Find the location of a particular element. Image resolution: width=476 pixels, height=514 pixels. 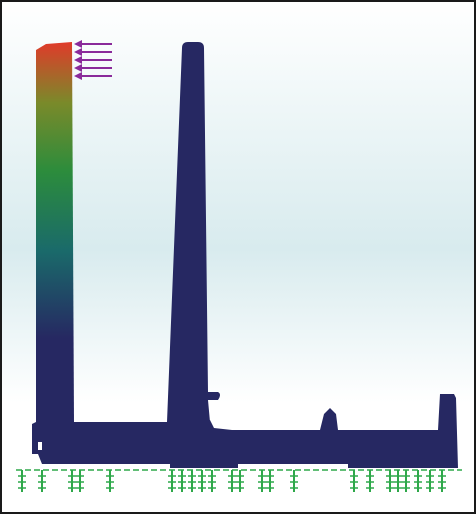

model-left-foot-notch is located at coordinates (40, 446).